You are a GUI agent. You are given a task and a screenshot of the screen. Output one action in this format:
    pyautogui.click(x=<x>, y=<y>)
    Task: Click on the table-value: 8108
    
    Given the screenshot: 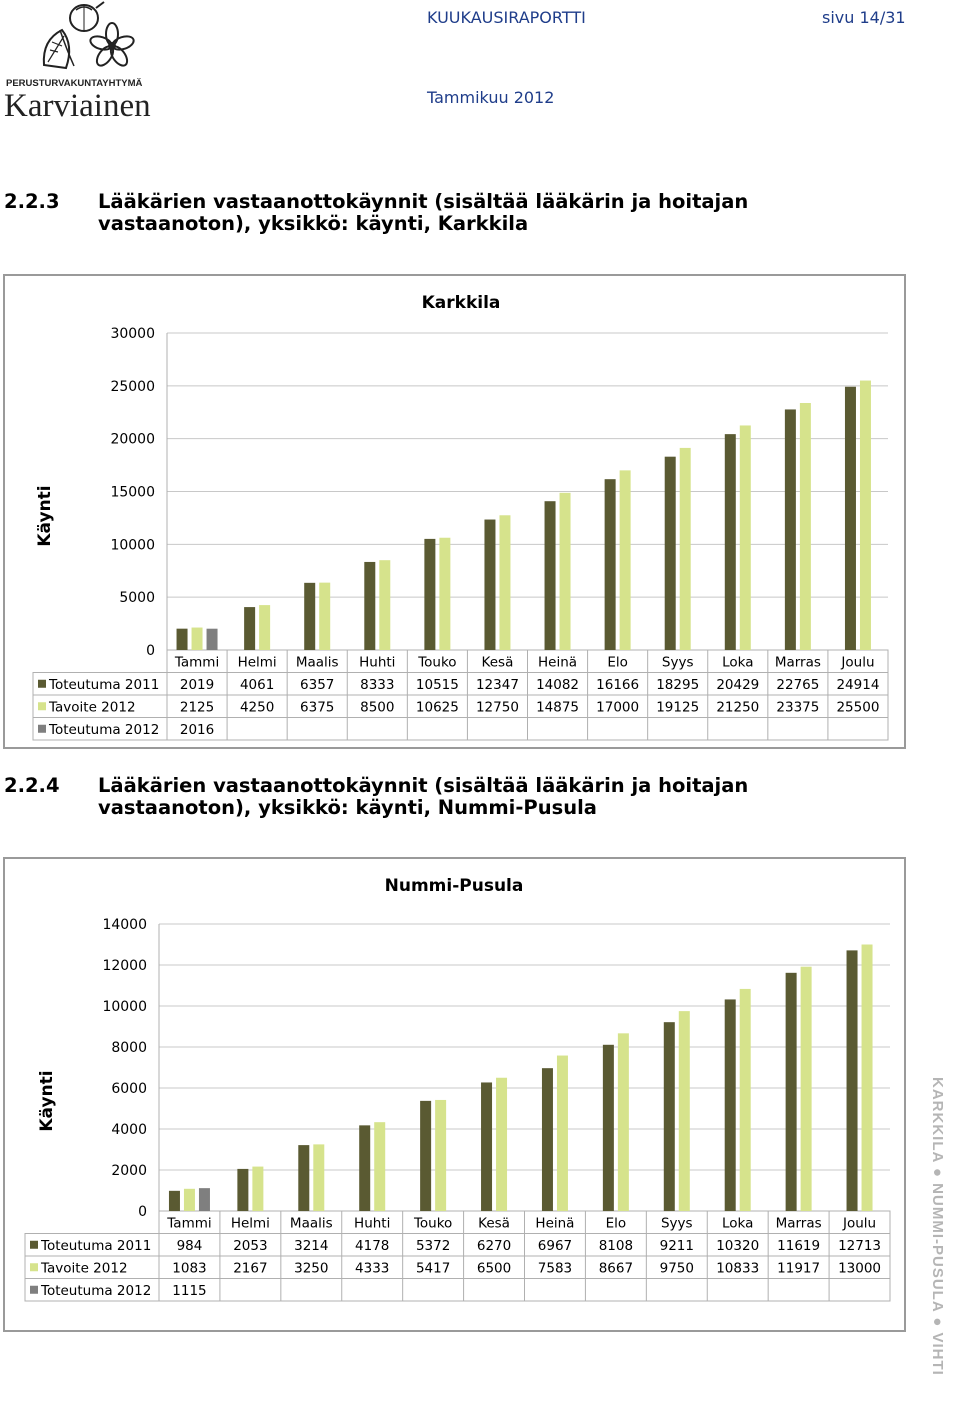 What is the action you would take?
    pyautogui.click(x=616, y=1246)
    